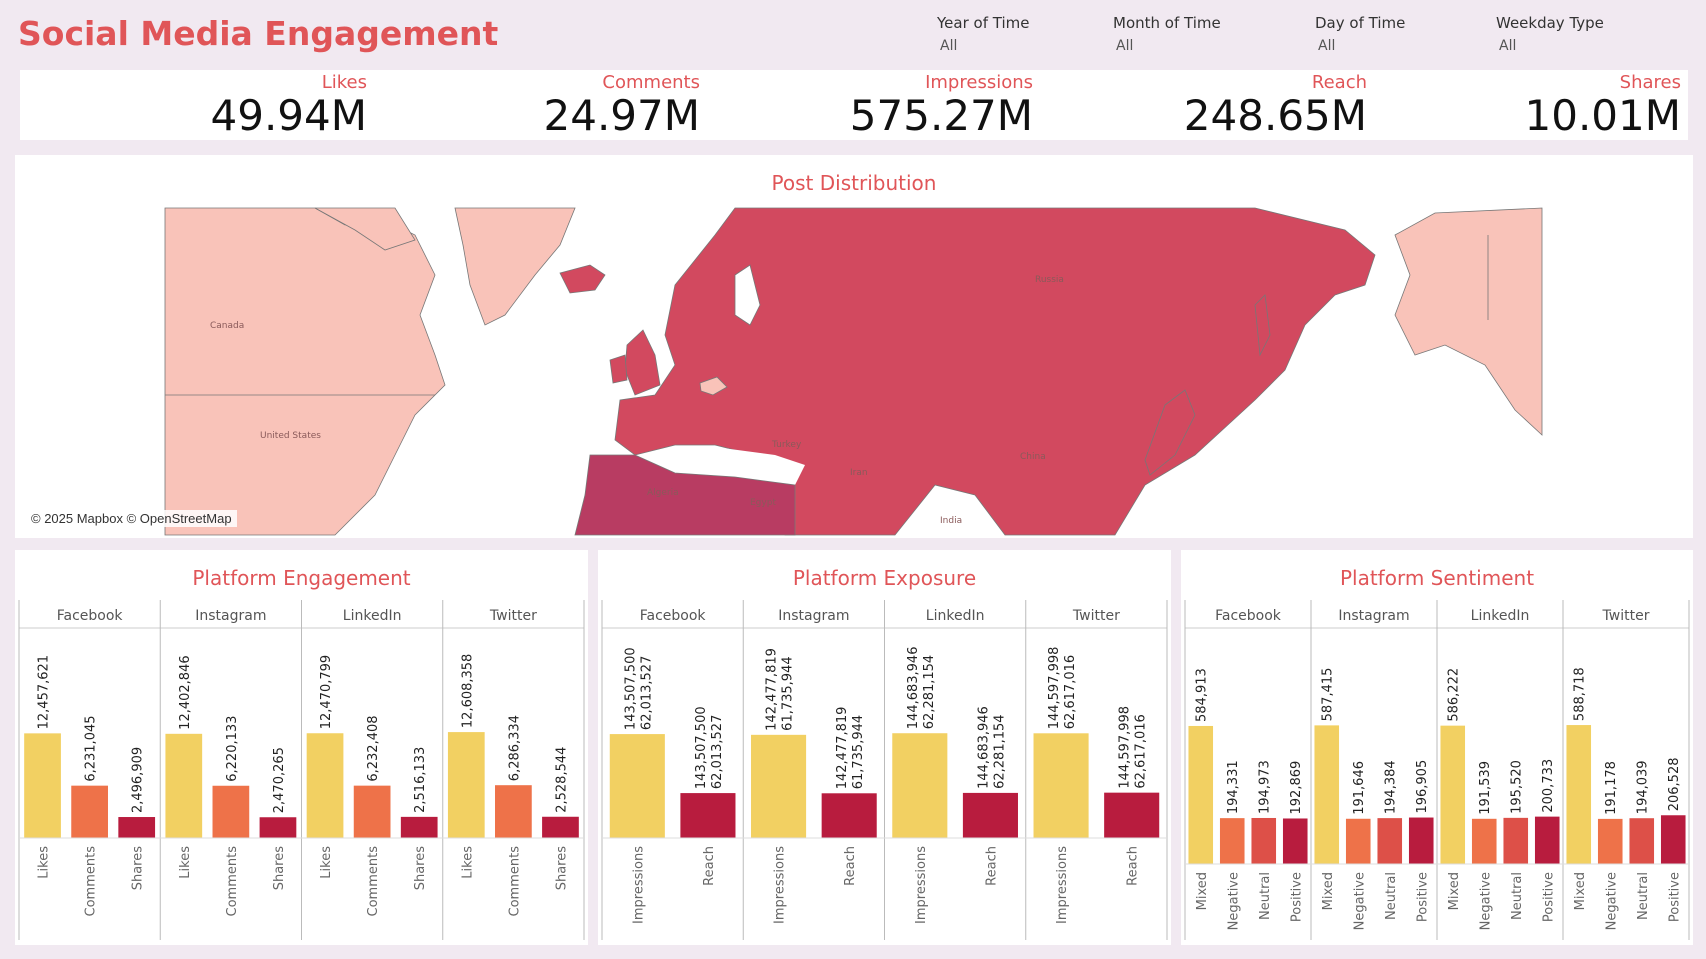 The height and width of the screenshot is (959, 1706). I want to click on region-japan, so click(1170, 432).